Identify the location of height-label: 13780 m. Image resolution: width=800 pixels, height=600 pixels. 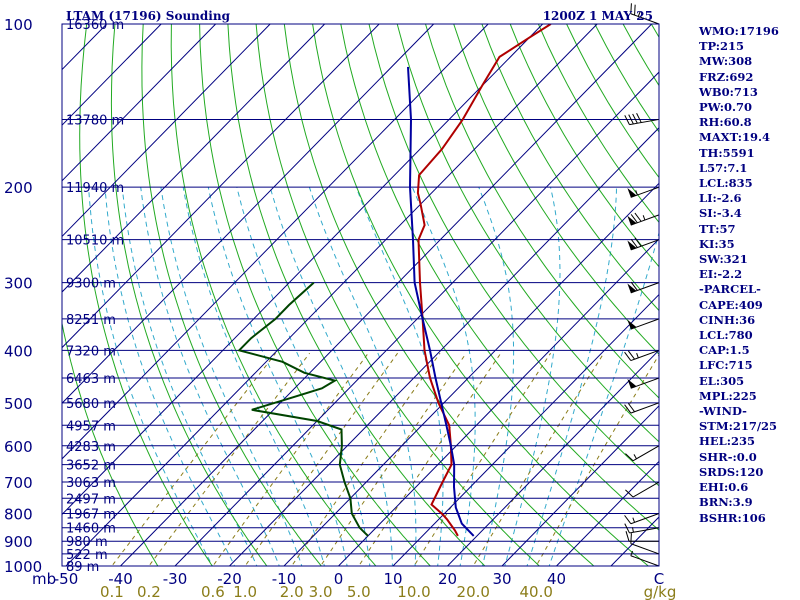
(95, 120).